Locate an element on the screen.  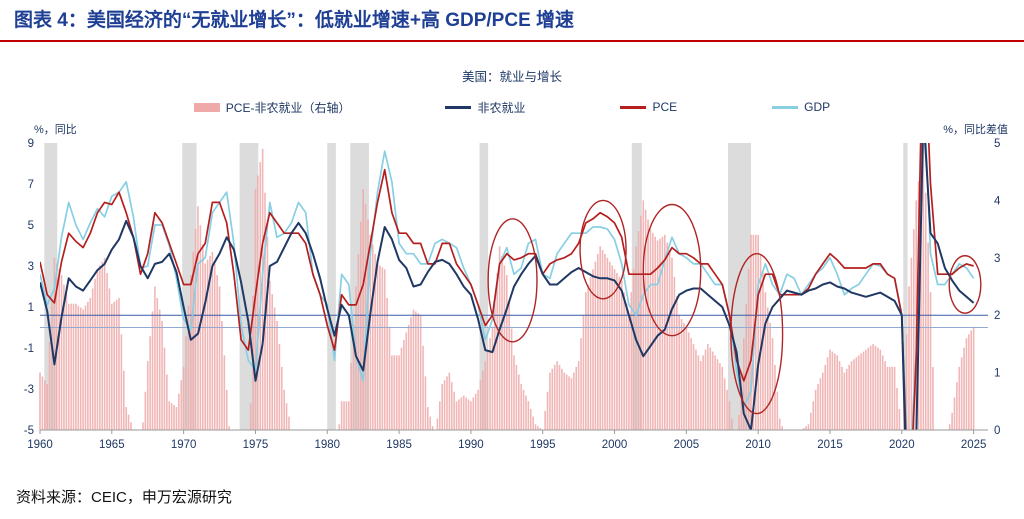
svg-text: 4 is located at coordinates (997, 201).